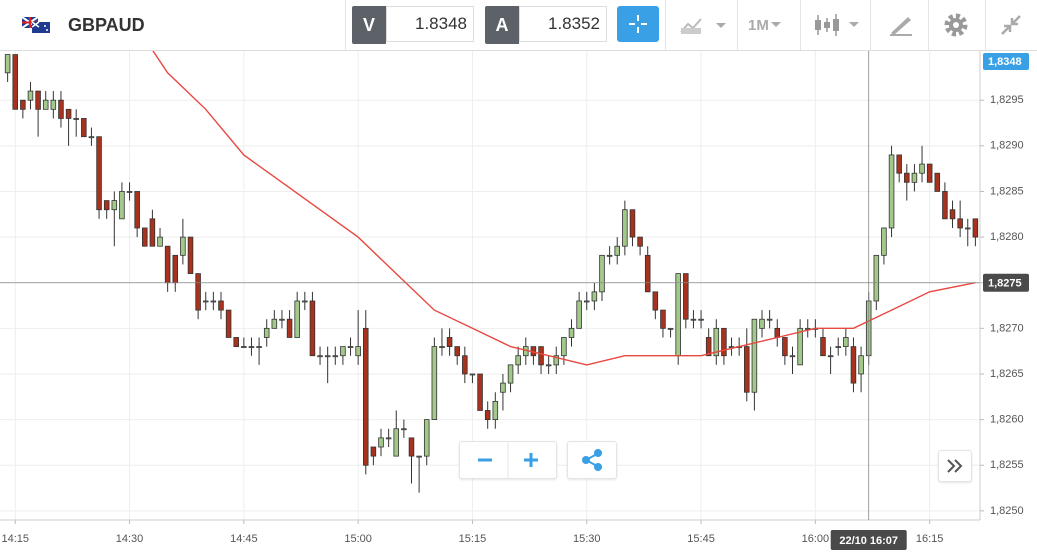 The height and width of the screenshot is (555, 1037). I want to click on crosshair-time-label: 22/10 16:07, so click(868, 541).